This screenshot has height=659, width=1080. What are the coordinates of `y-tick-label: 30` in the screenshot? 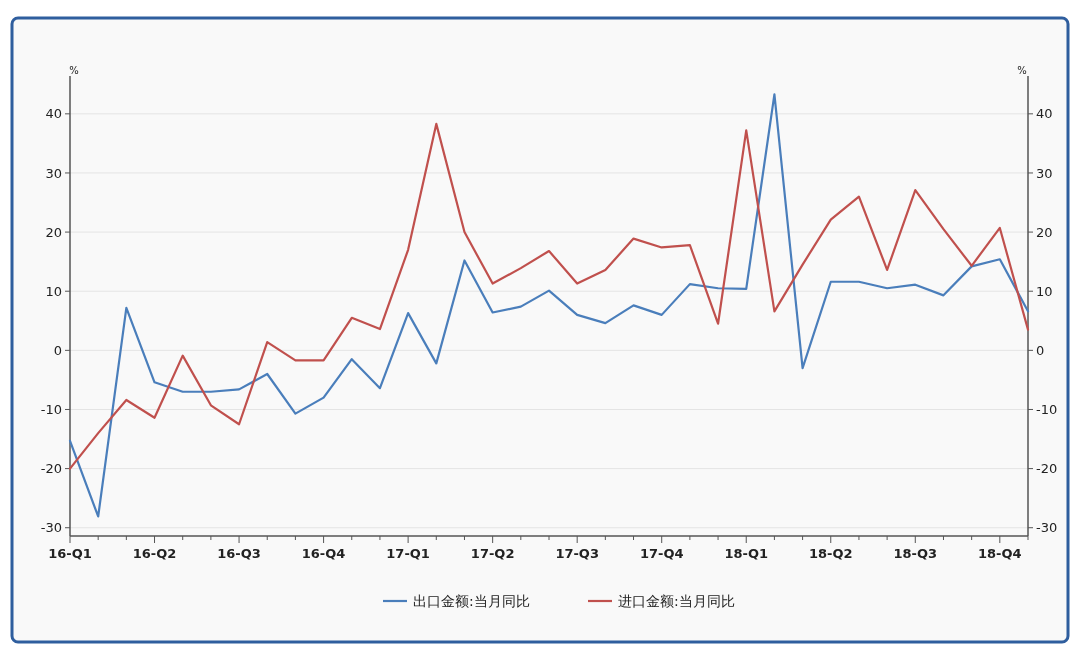 It's located at (53, 173).